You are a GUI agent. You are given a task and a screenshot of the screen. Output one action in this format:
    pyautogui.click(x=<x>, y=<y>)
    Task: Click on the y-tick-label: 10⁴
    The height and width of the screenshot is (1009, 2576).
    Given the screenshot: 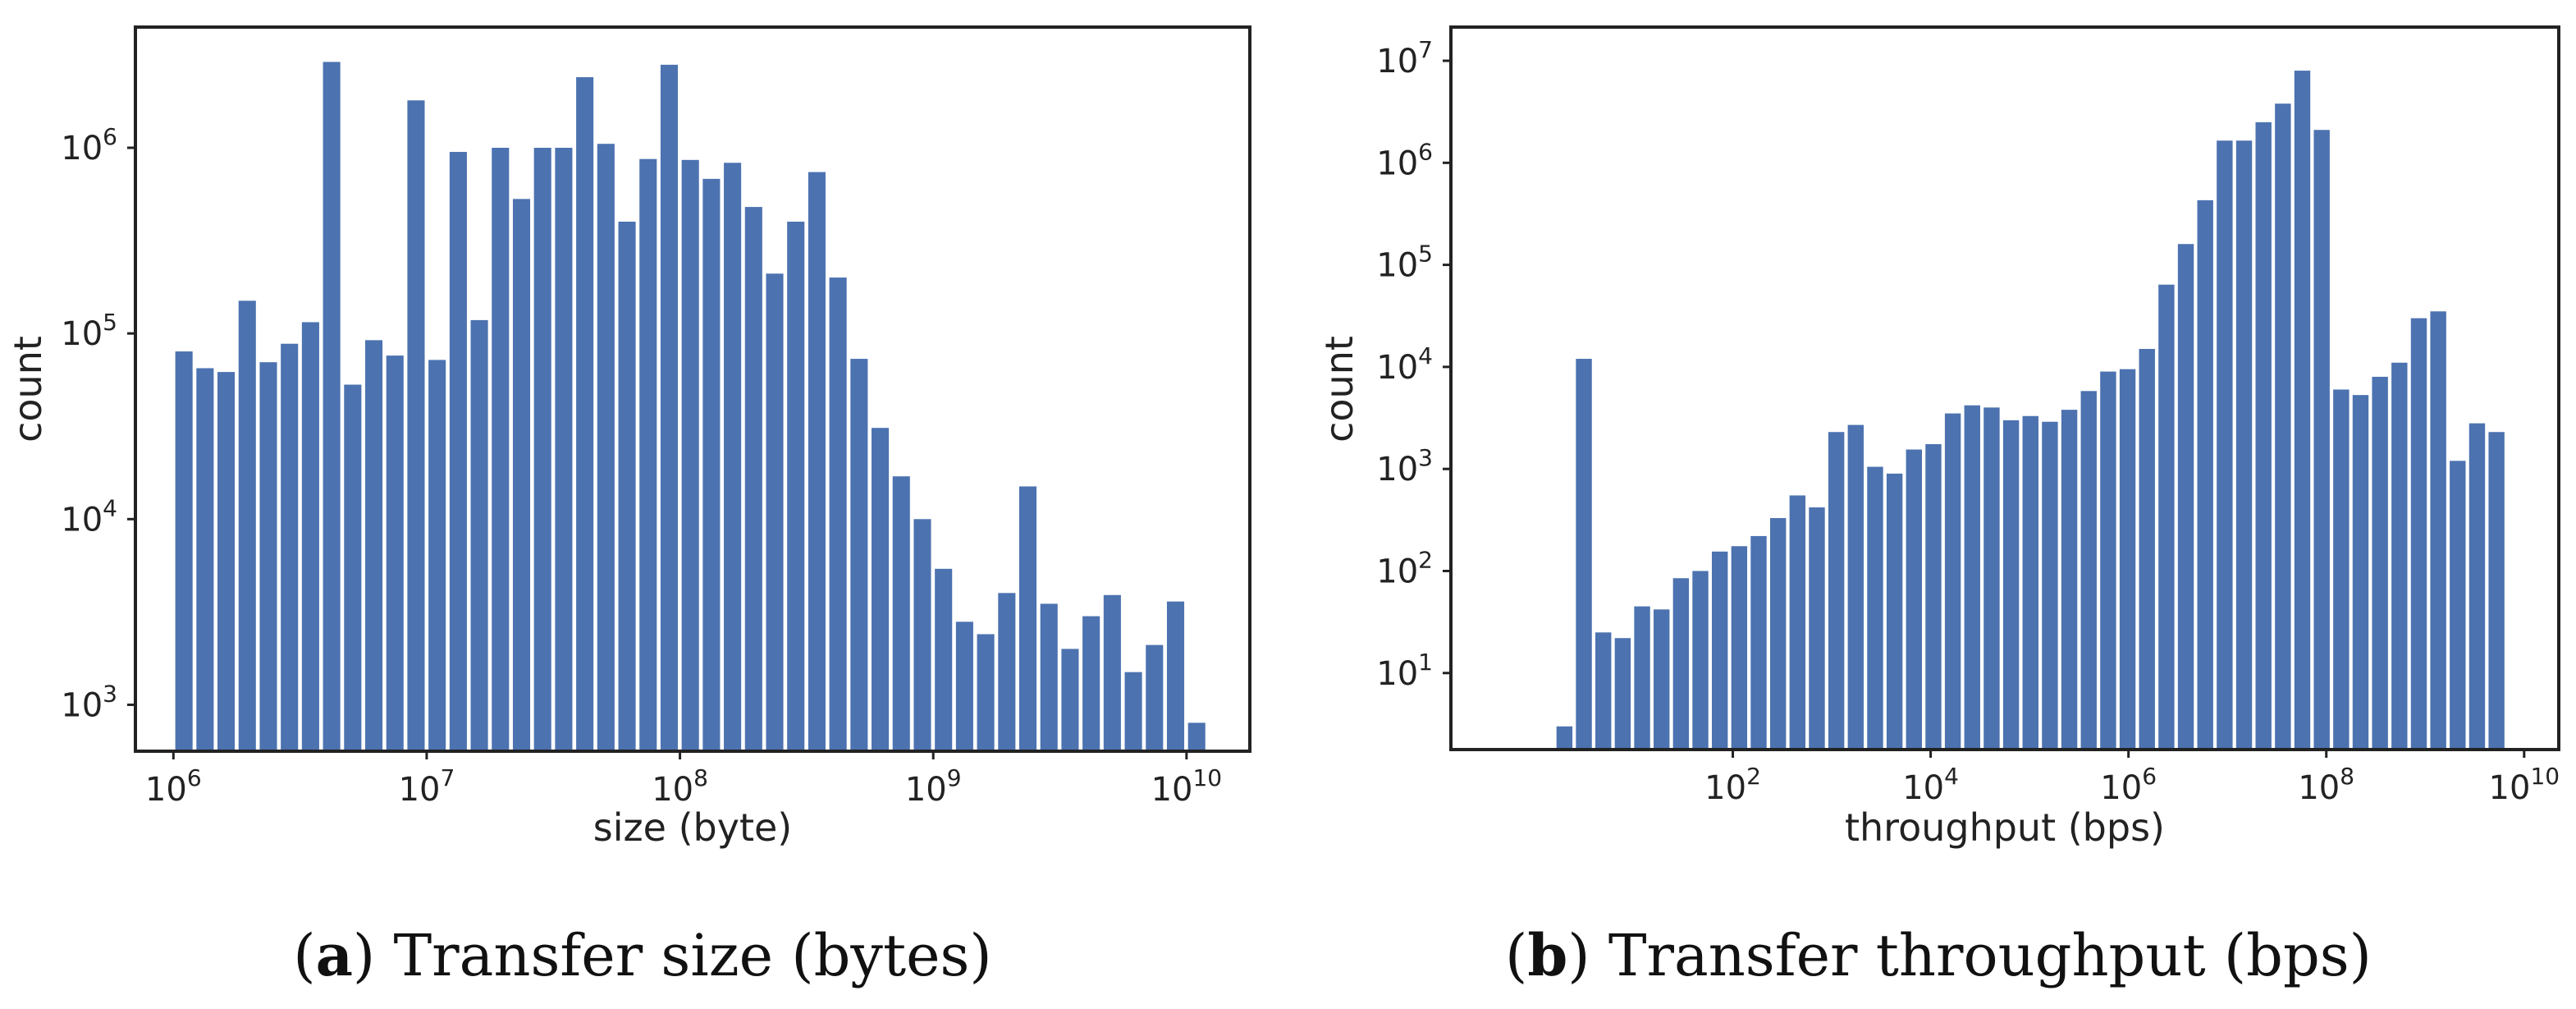 What is the action you would take?
    pyautogui.click(x=1404, y=364)
    